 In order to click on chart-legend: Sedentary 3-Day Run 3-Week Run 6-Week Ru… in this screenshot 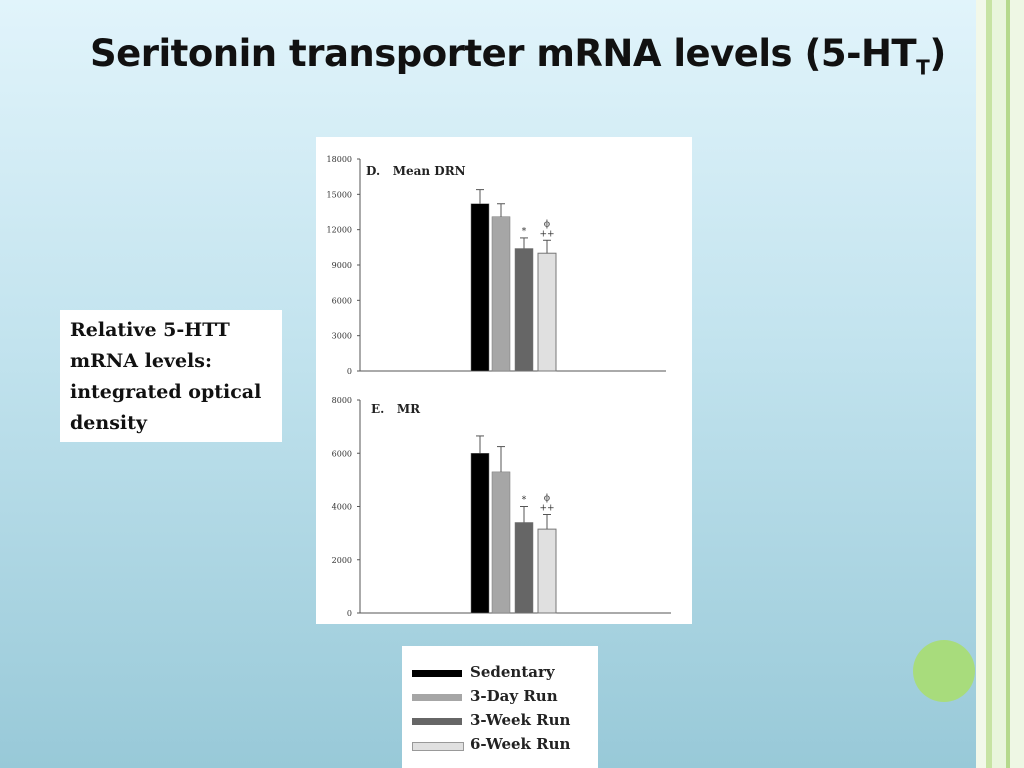, I will do `click(500, 707)`.